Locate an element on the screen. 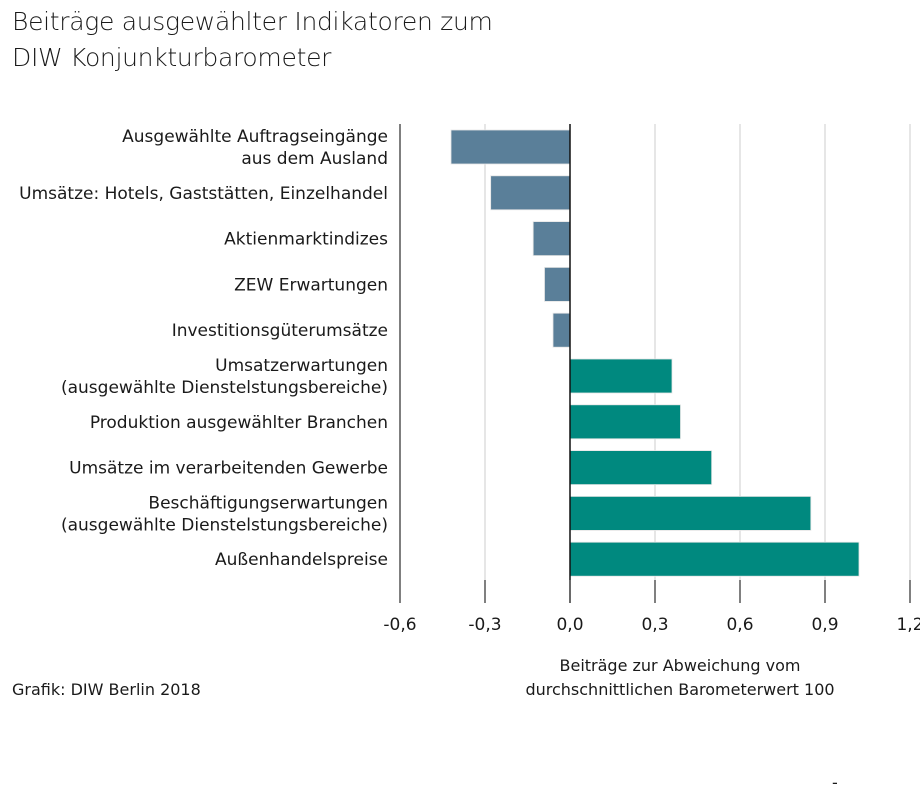  x-tick-label: -0,3 is located at coordinates (484, 625).